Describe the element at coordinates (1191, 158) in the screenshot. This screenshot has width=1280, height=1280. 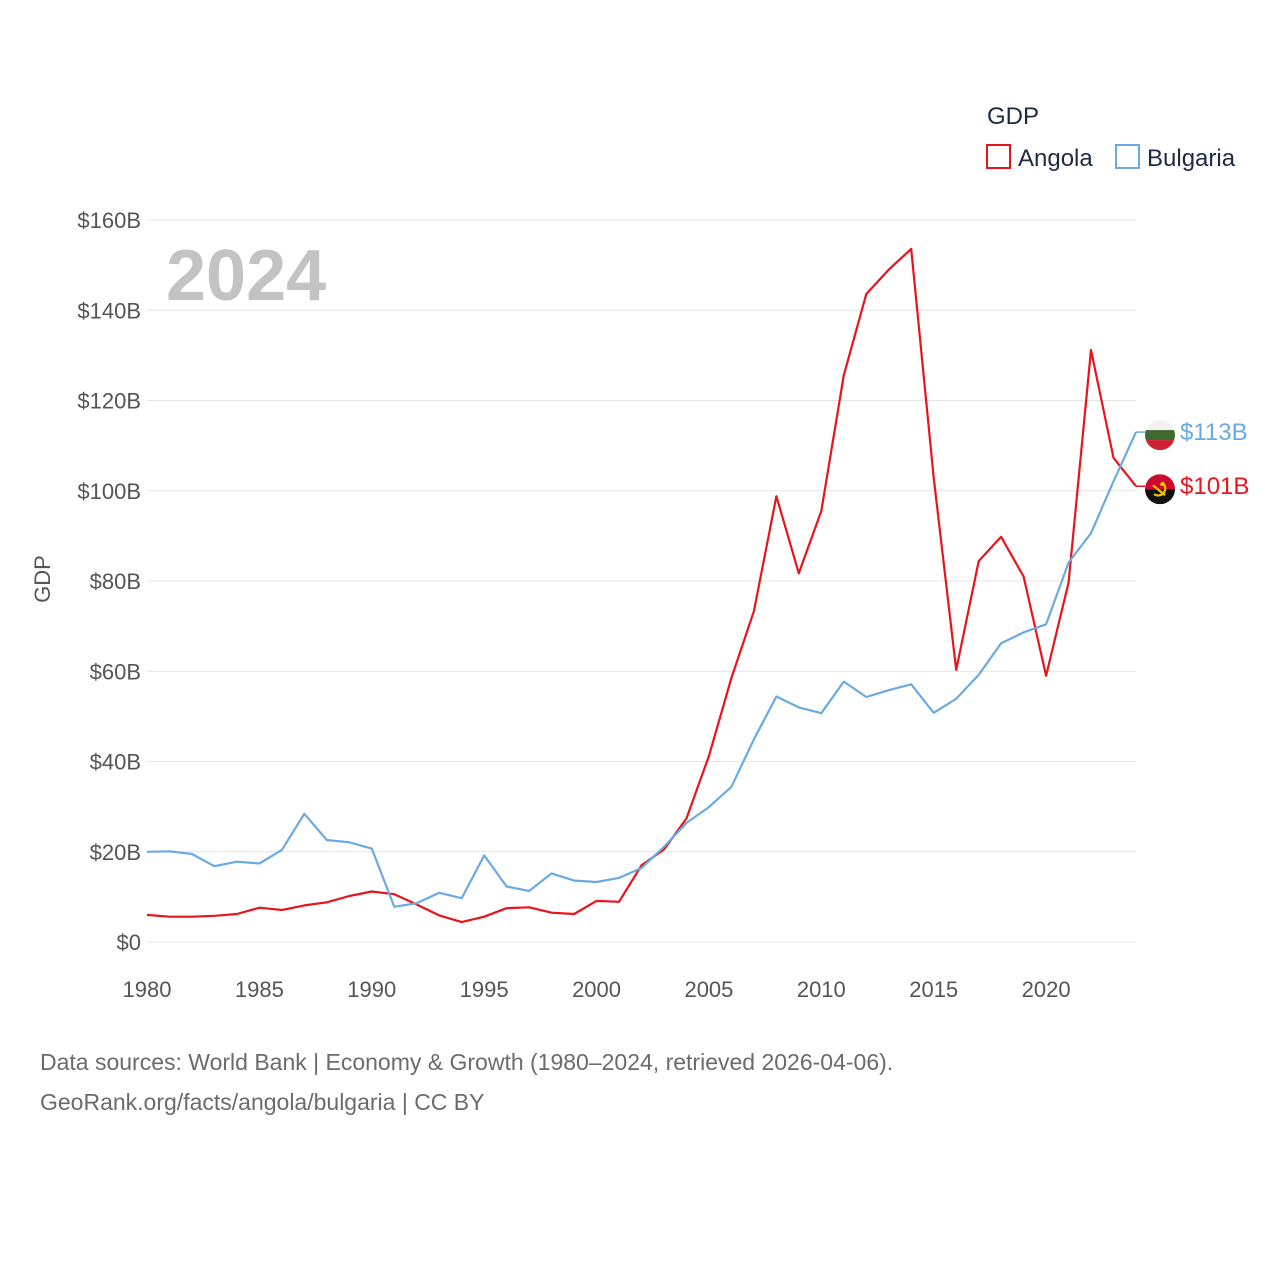
I see `legend-label-bulgaria: Bulgaria` at that location.